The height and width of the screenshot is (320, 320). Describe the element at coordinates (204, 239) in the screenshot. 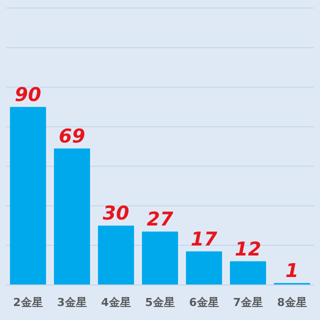

I see `data-label: 17` at that location.